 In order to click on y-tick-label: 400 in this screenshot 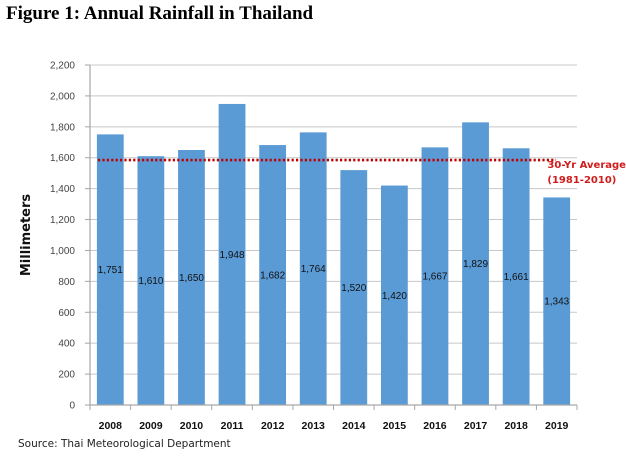, I will do `click(66, 344)`.